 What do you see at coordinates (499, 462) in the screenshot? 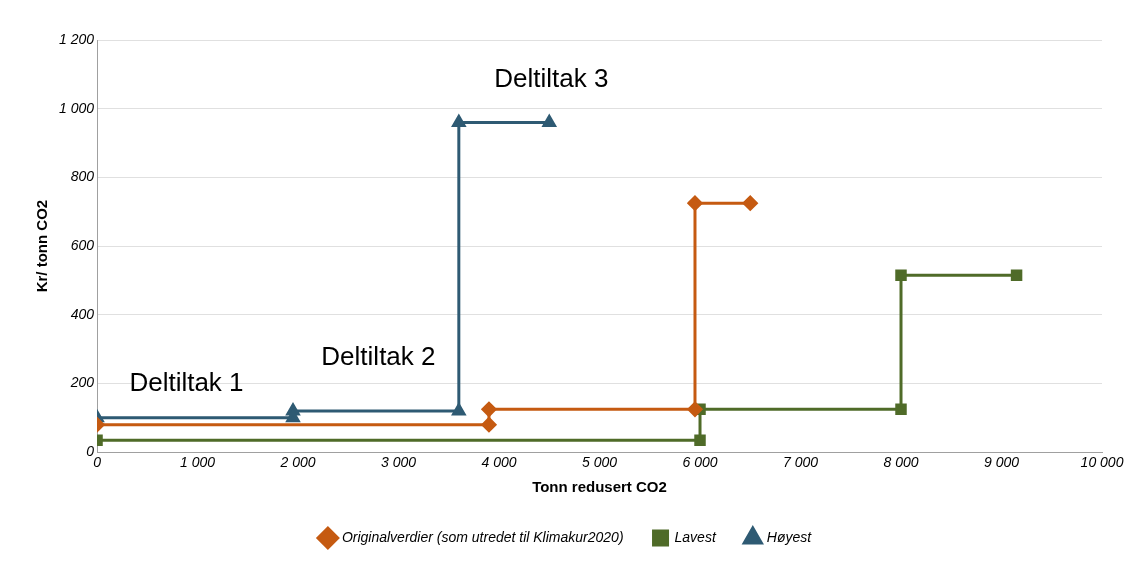
I see `x-tick-label: 4 000` at bounding box center [499, 462].